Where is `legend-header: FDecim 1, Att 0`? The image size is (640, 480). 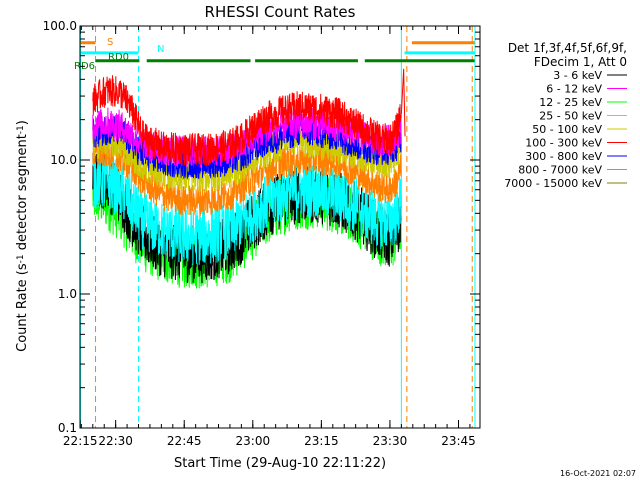 legend-header: FDecim 1, Att 0 is located at coordinates (580, 62).